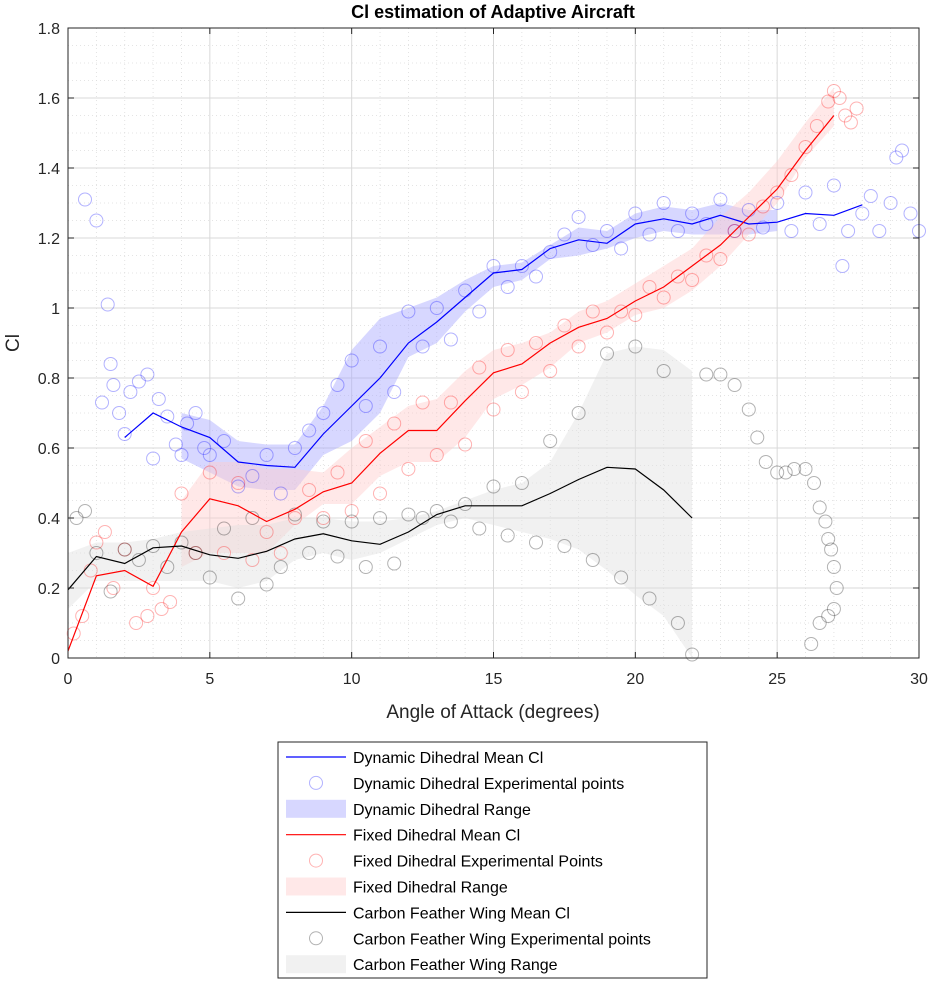  Describe the element at coordinates (442, 810) in the screenshot. I see `legend-label-dynamic-dihedral-range: Dynamic Dihedral Range` at that location.